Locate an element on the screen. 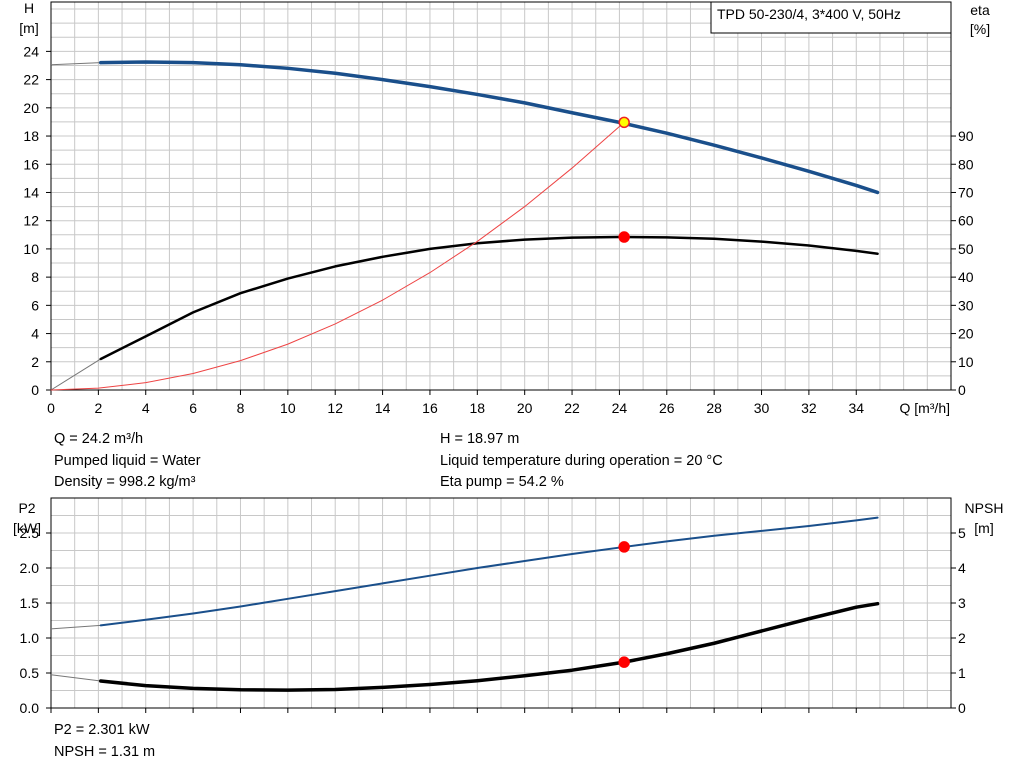 This screenshot has height=781, width=1024. x-tick-label: 16 is located at coordinates (430, 408).